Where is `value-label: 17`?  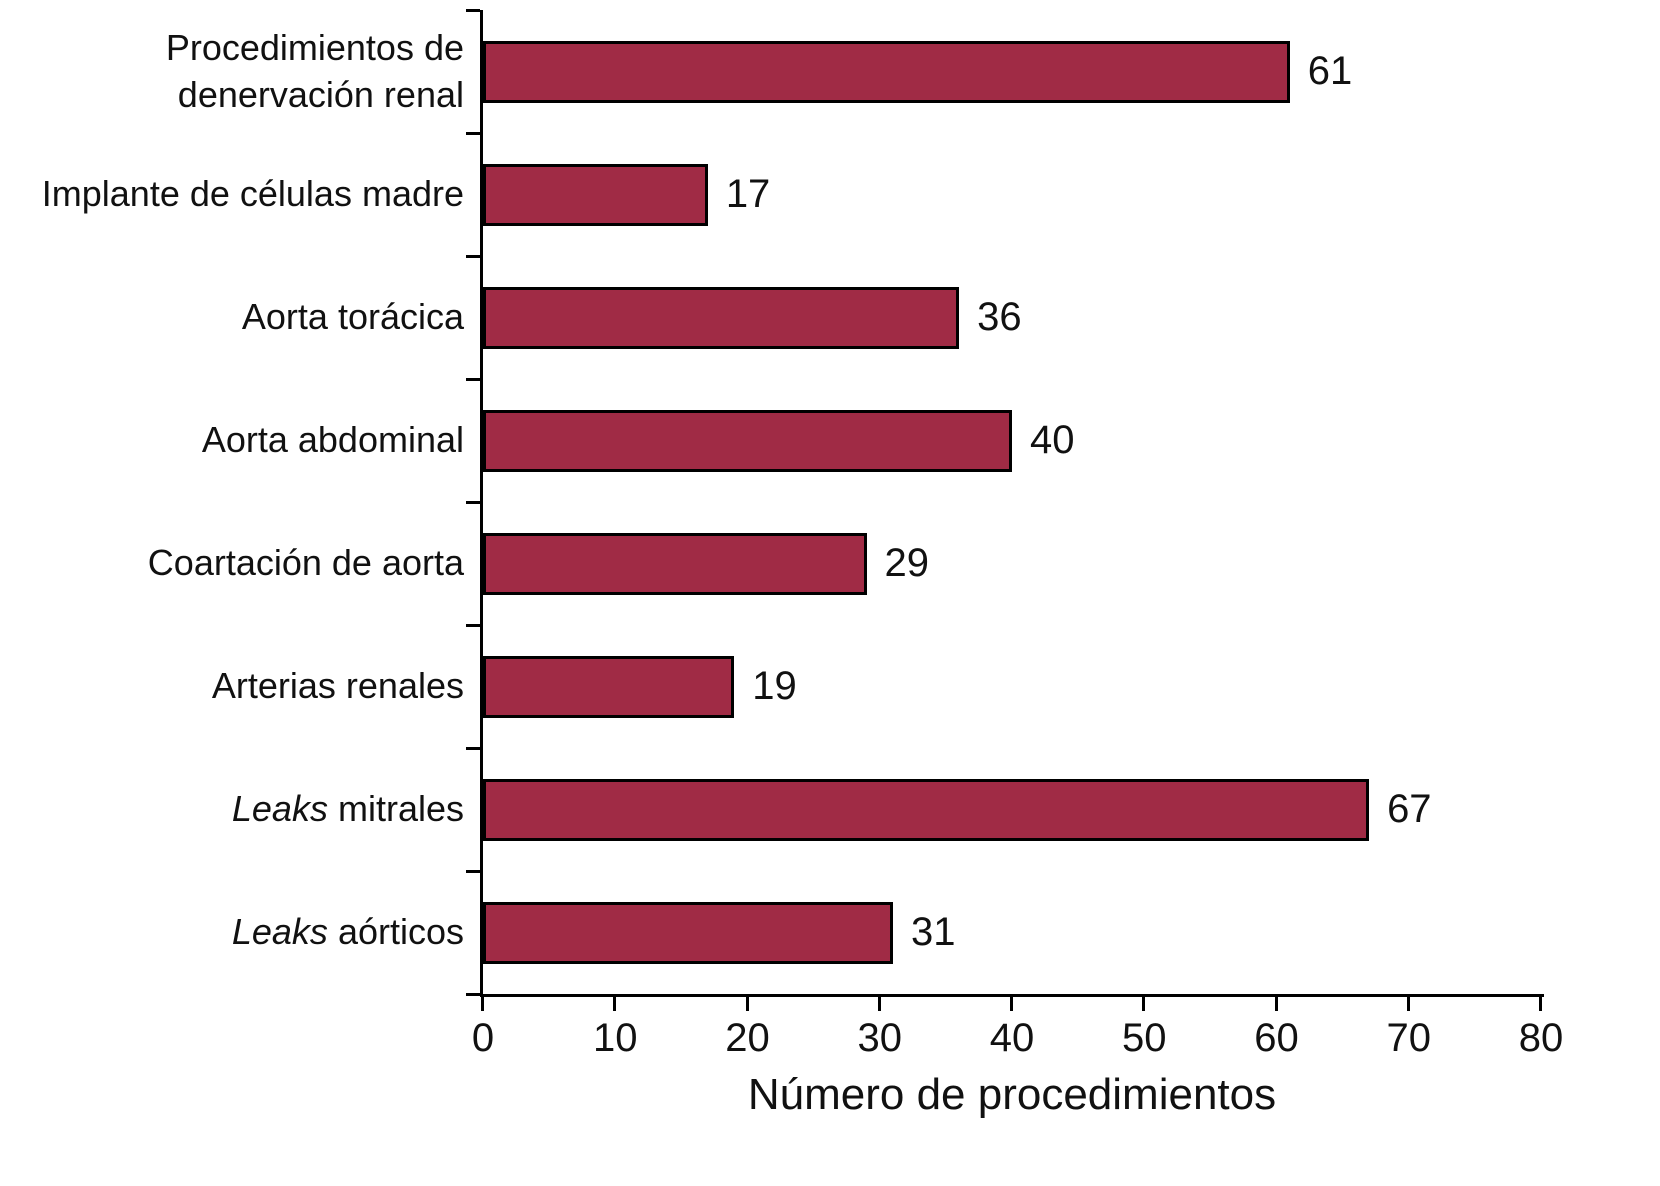 value-label: 17 is located at coordinates (748, 194).